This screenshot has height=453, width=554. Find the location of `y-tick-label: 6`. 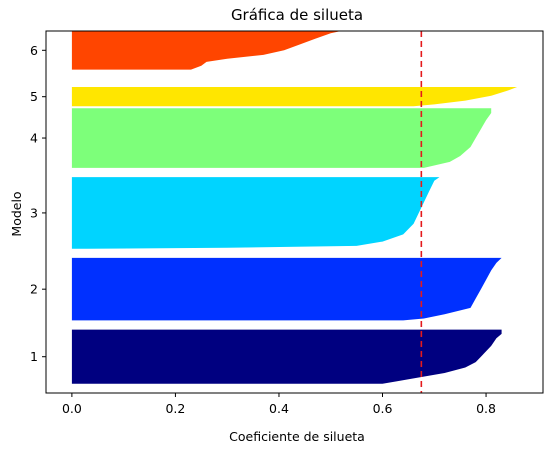

y-tick-label: 6 is located at coordinates (34, 50).